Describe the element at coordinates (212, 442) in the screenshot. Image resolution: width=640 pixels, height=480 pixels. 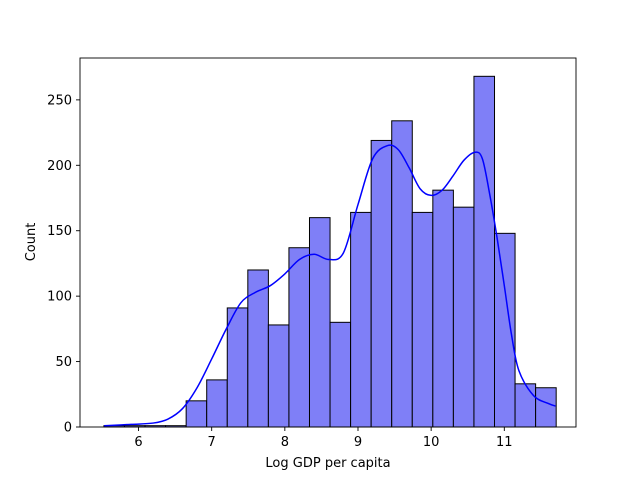
I see `x-tick-label: 7` at that location.